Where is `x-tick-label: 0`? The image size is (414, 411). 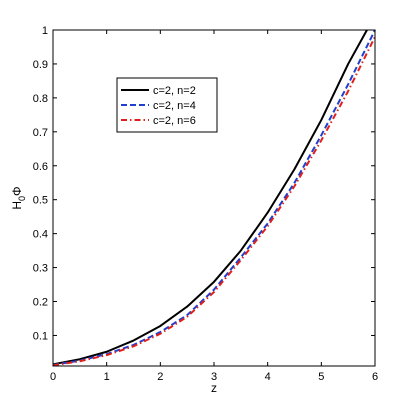
x-tick-label: 0 is located at coordinates (53, 377).